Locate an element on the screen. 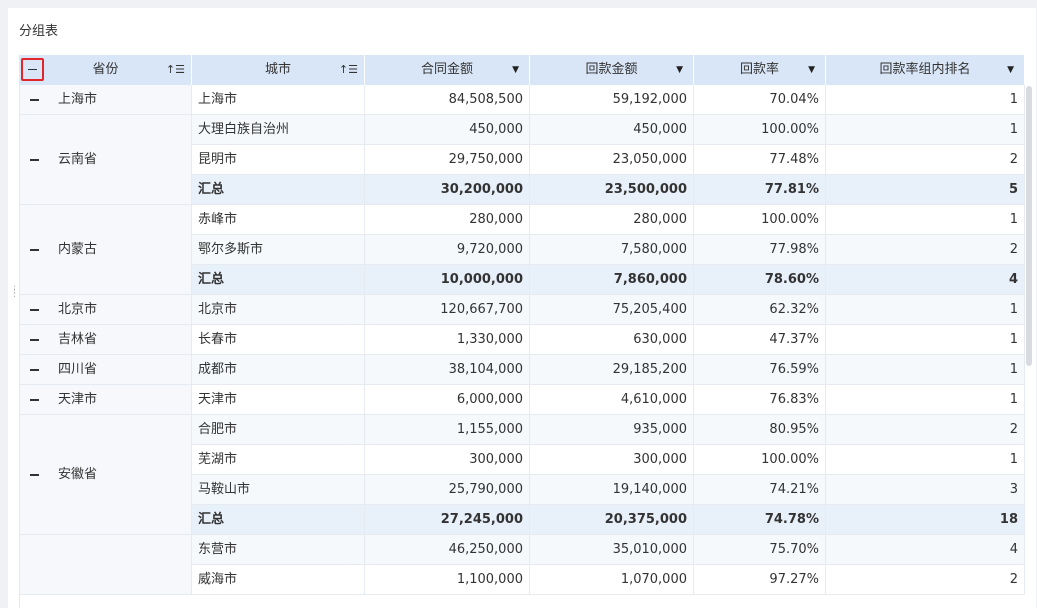  cell-payment: 7,860,000 is located at coordinates (612, 279).